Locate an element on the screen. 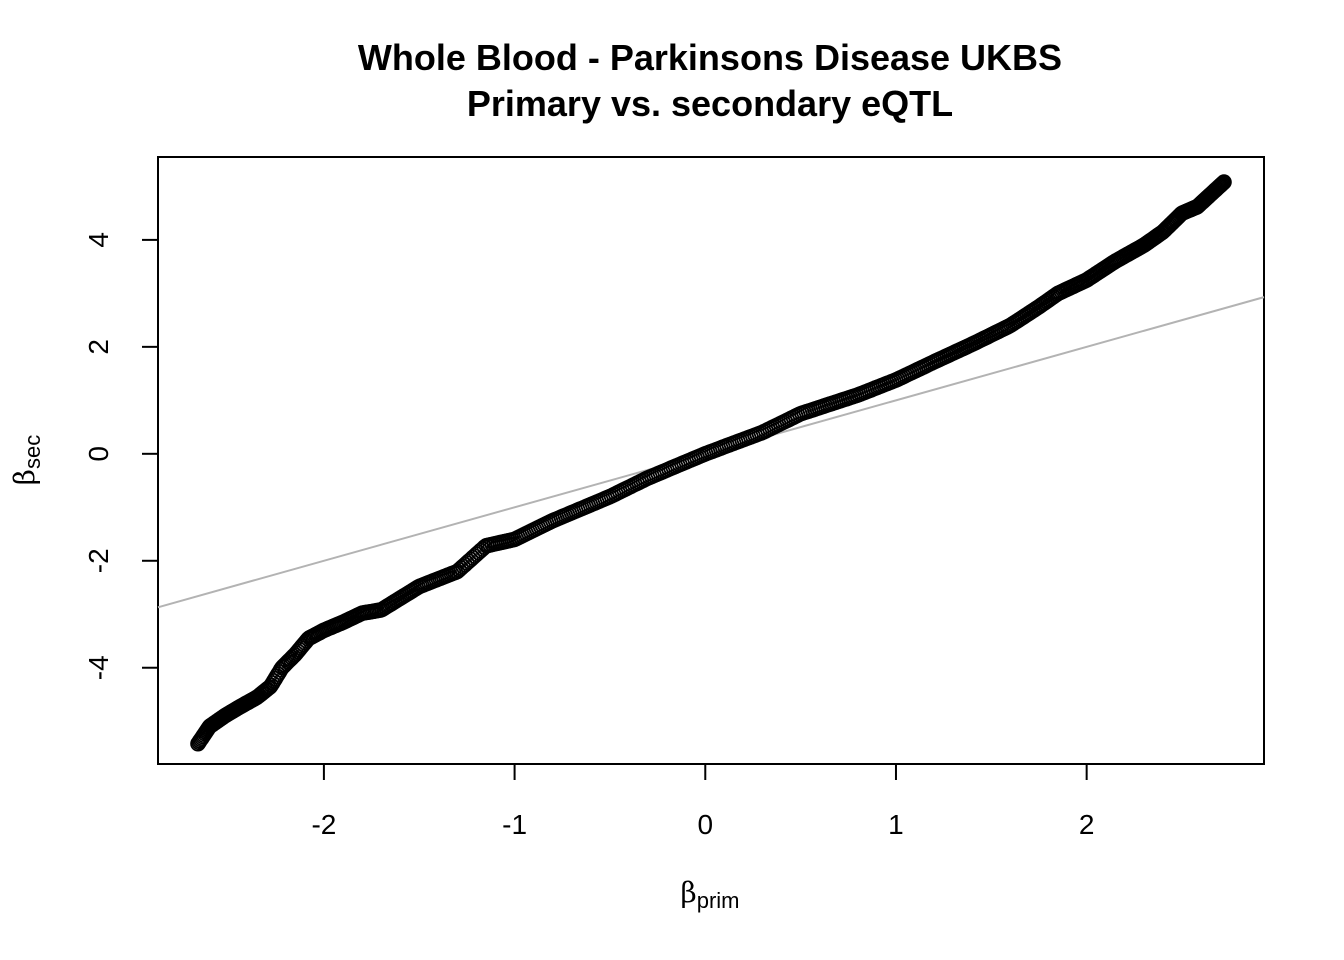 The width and height of the screenshot is (1344, 960). chart-title: Whole Blood - Parkinsons Disease UKBS is located at coordinates (710, 57).